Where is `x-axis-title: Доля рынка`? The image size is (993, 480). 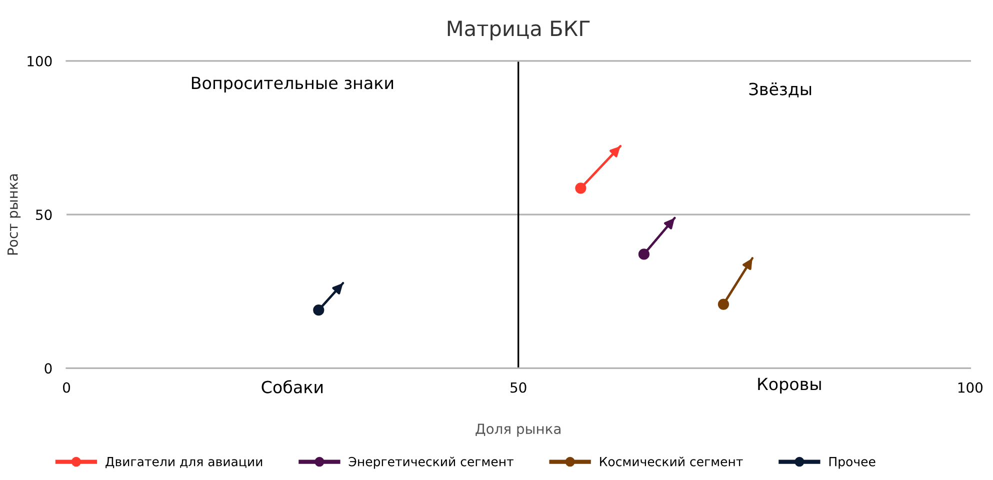
x-axis-title: Доля рынка is located at coordinates (518, 430).